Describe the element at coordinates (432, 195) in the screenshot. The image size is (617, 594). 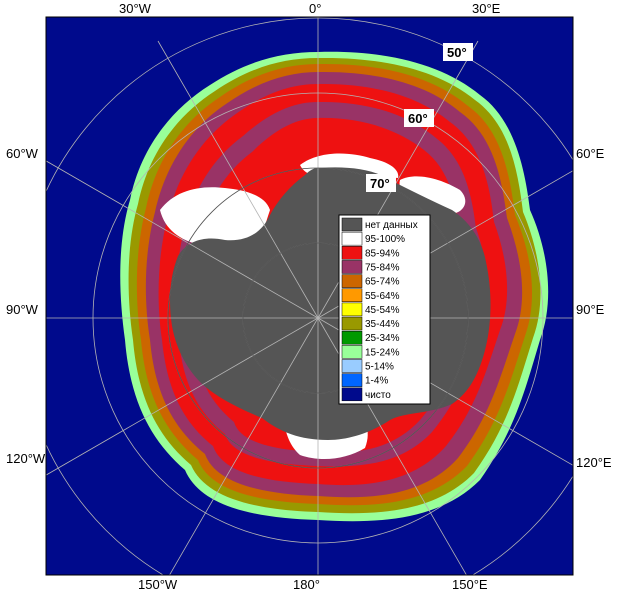
I see `ice-patch-95-100-east` at that location.